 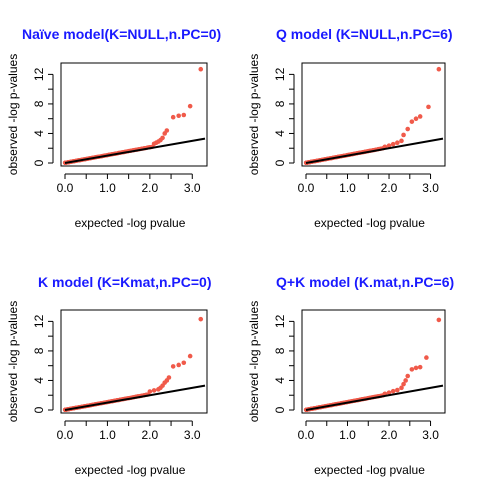 What do you see at coordinates (121, 34) in the screenshot?
I see `panel-title: Naïve model(K=NULL,n.PC=0)` at bounding box center [121, 34].